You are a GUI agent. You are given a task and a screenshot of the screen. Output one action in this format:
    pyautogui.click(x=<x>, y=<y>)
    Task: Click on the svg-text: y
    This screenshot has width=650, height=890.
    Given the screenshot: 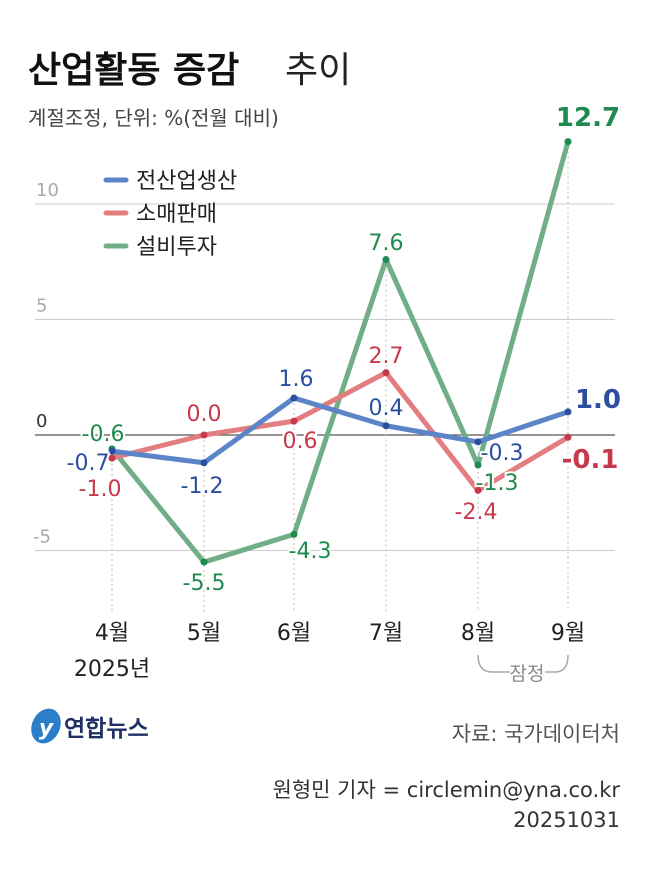 What is the action you would take?
    pyautogui.click(x=47, y=728)
    